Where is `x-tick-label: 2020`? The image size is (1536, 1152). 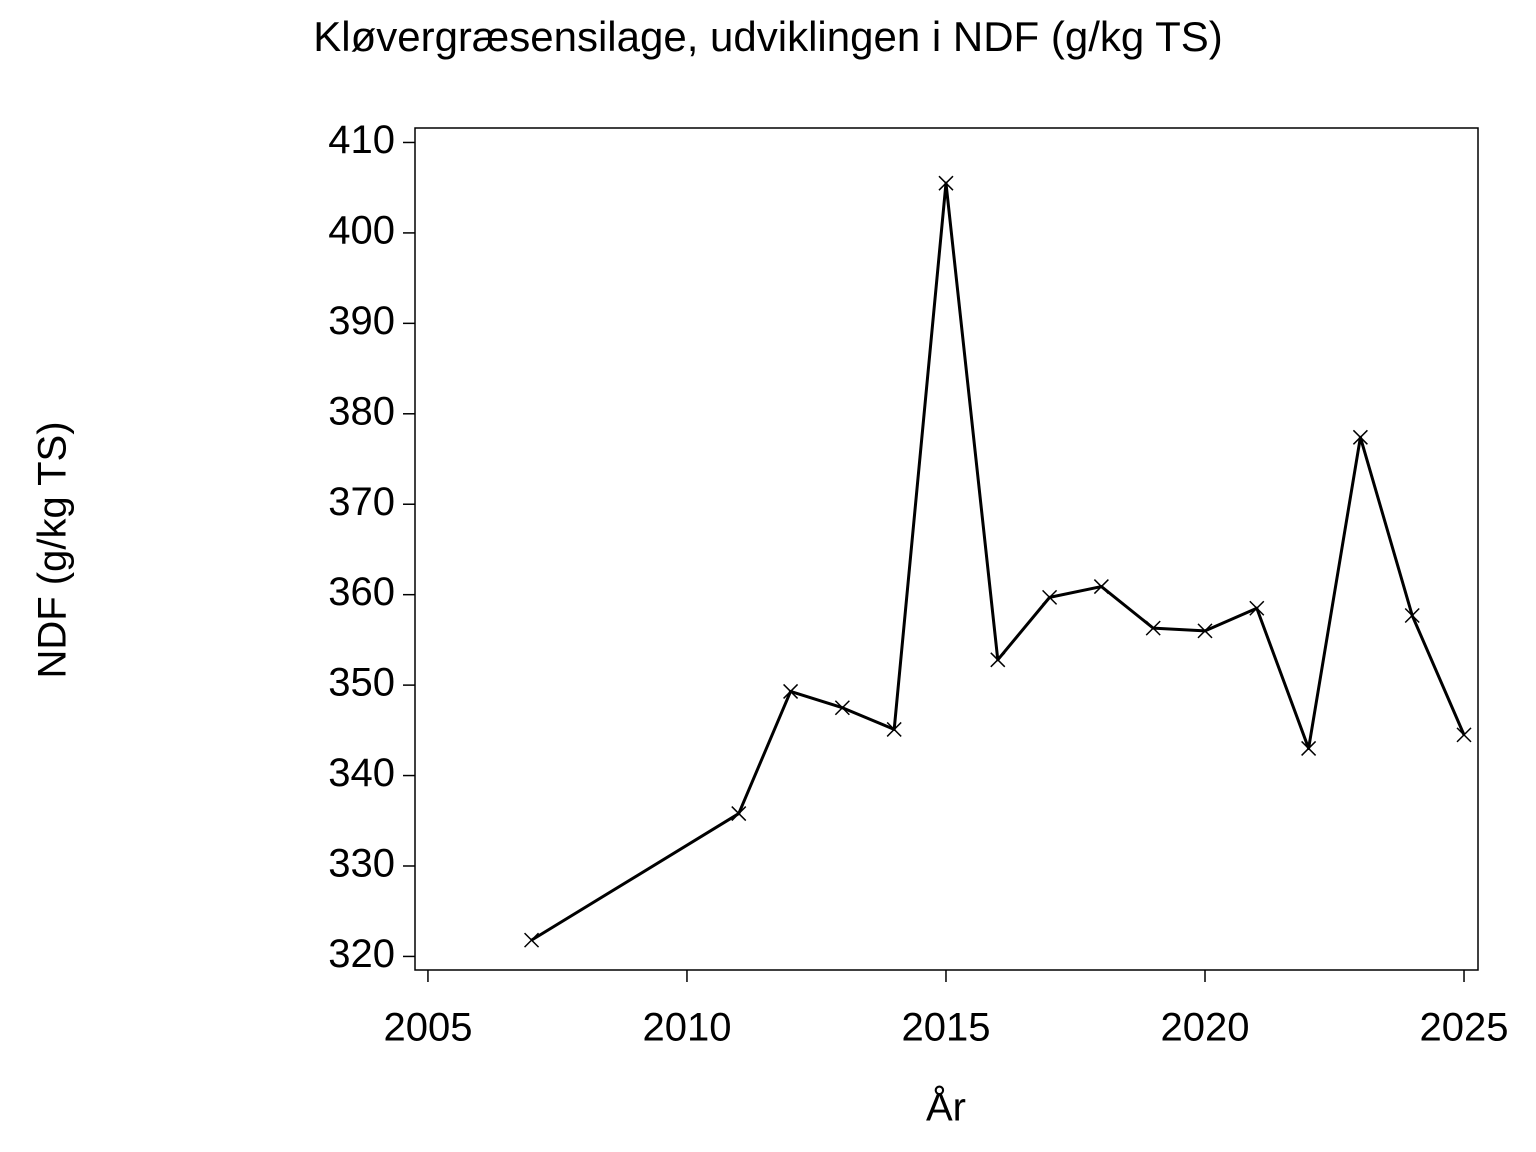
x-tick-label: 2020 is located at coordinates (1205, 1028).